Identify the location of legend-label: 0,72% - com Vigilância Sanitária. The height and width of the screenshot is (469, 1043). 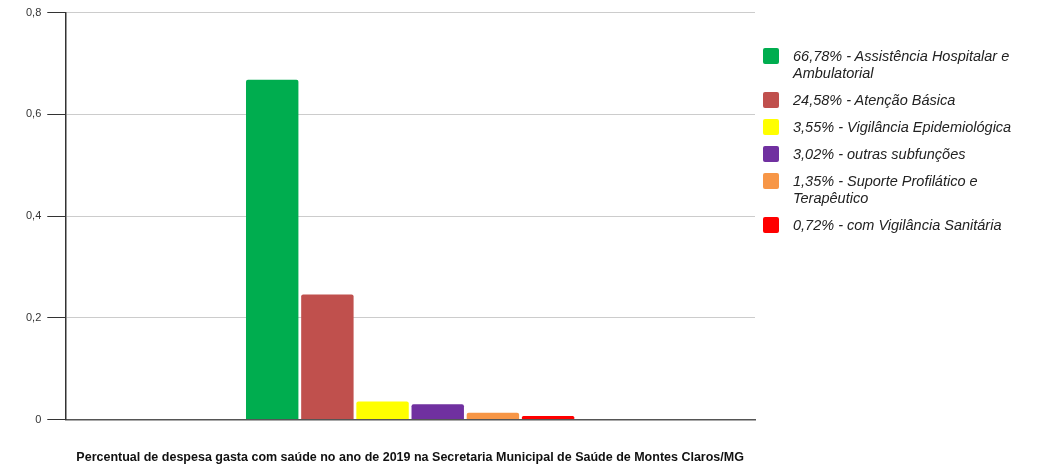
(897, 225).